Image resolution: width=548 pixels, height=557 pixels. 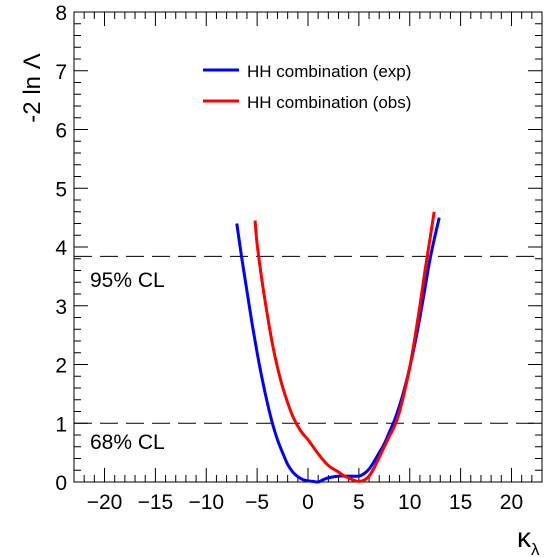 I want to click on y-tick-label: 8, so click(x=61, y=13).